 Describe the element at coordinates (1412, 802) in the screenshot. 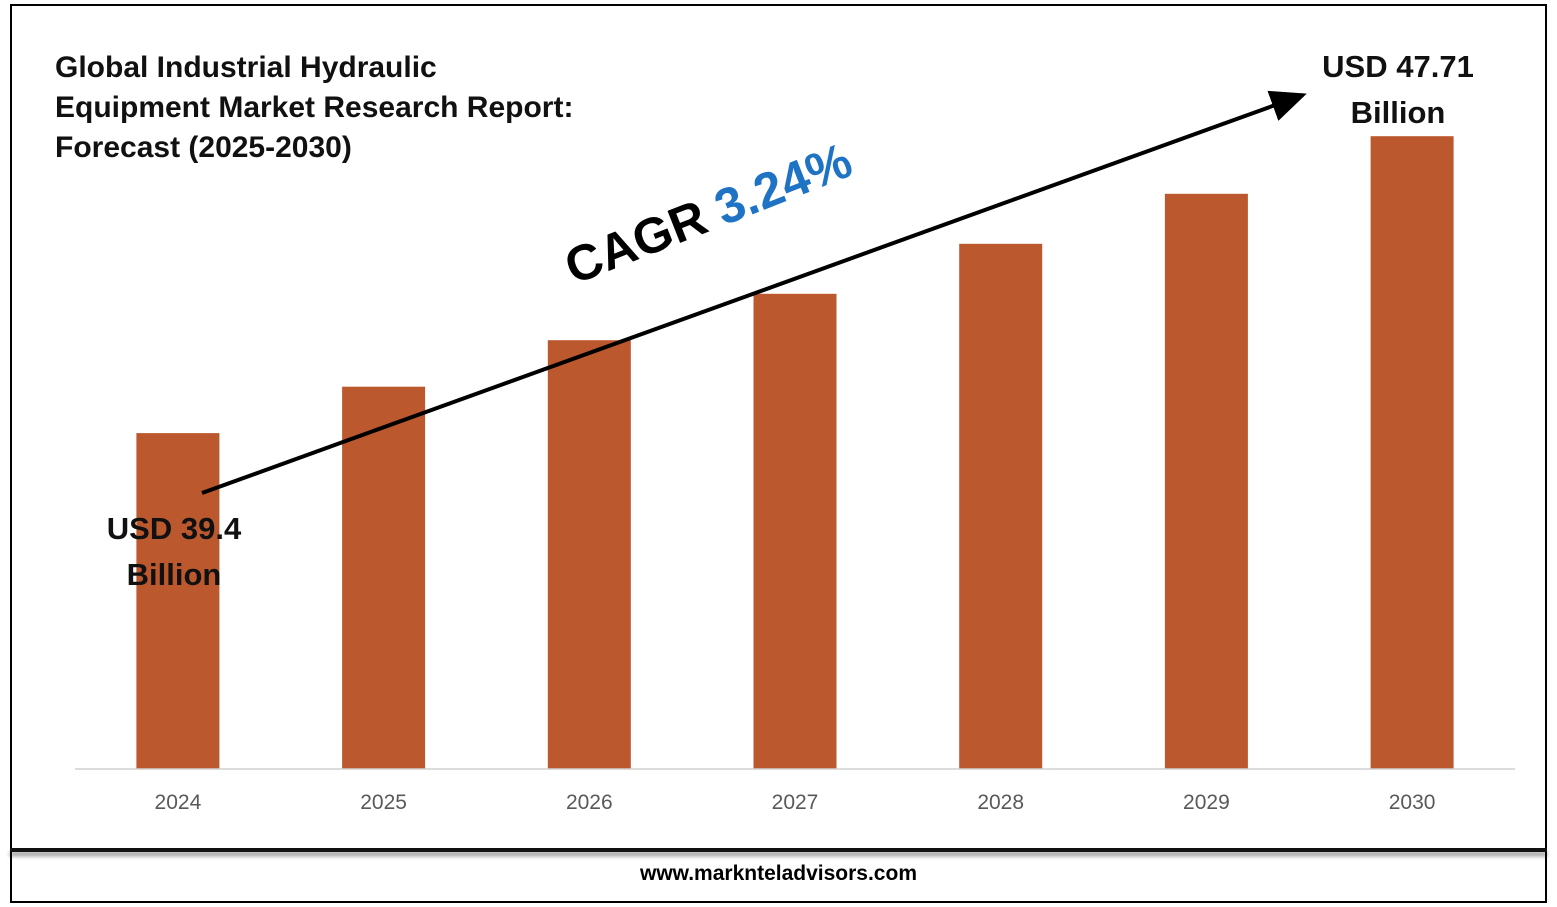

I see `x-tick-label: 2030` at that location.